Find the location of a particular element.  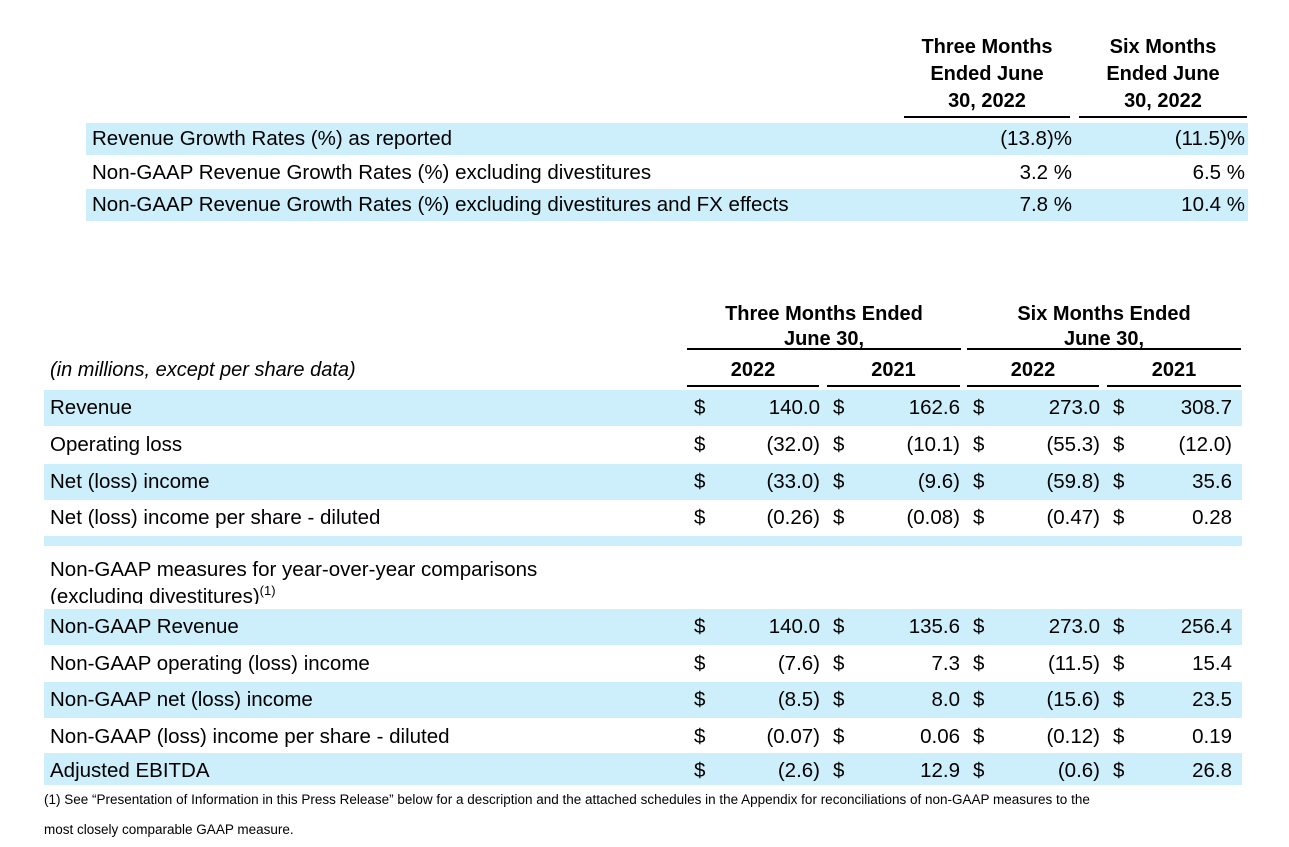

value-six-months-2022: (11.5) is located at coordinates (1073, 663).